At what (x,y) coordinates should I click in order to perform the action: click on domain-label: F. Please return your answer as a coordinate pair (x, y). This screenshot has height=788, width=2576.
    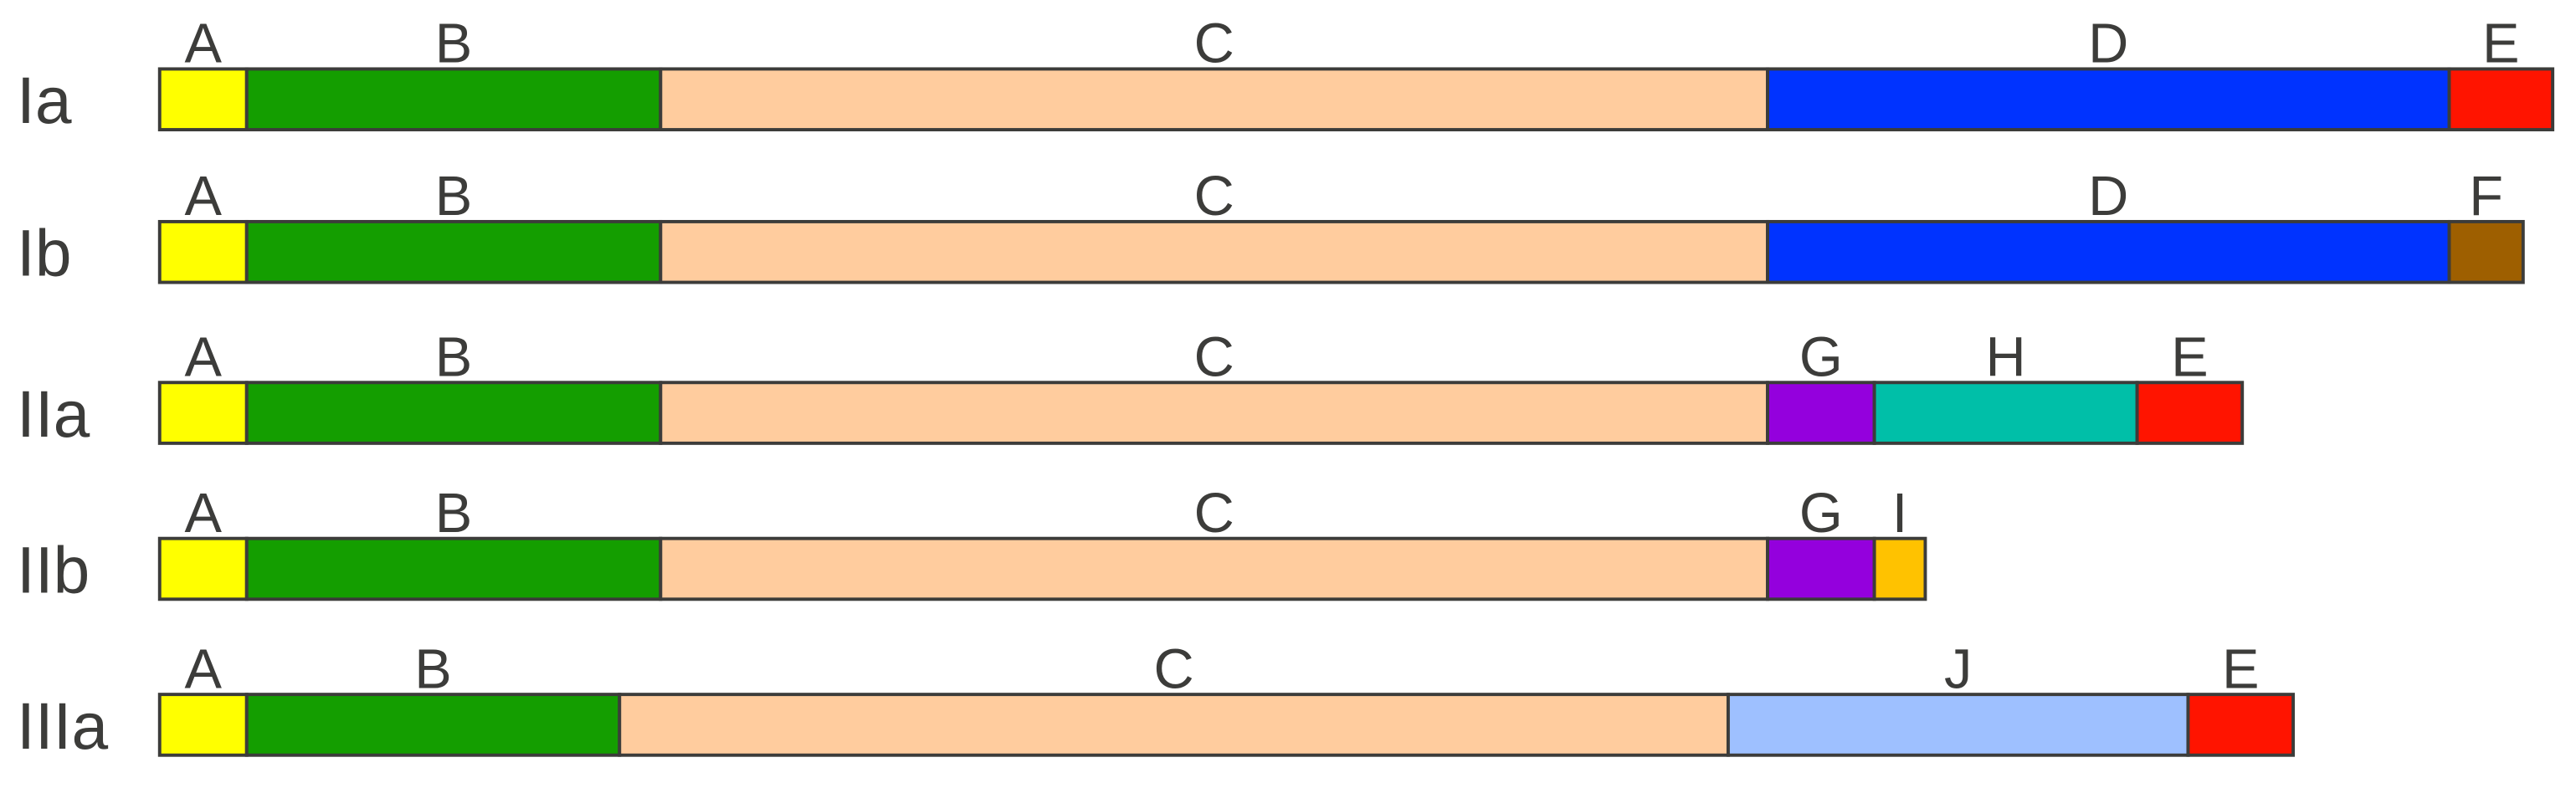
    Looking at the image, I should click on (2486, 197).